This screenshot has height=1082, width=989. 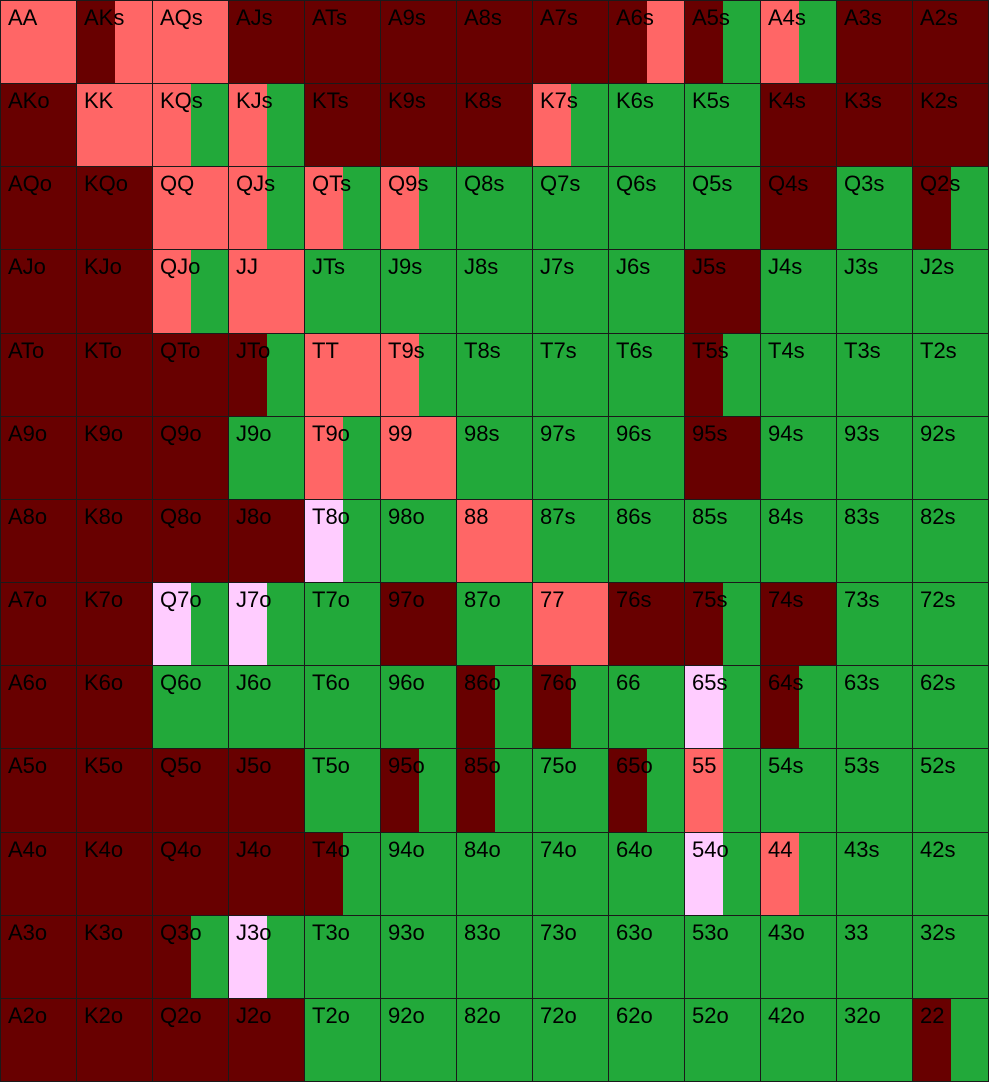 I want to click on hand-cell: Q3o, so click(x=191, y=957).